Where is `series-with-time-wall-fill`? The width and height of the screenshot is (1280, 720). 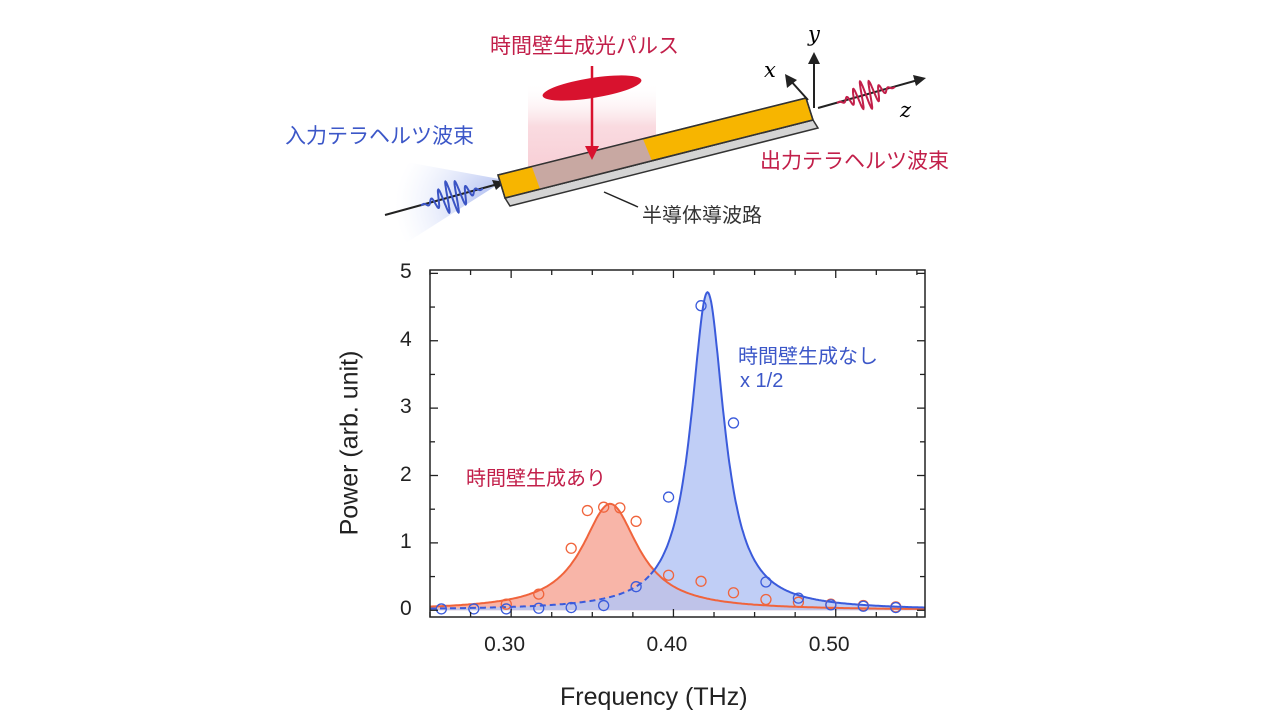
series-with-time-wall-fill is located at coordinates (677, 557).